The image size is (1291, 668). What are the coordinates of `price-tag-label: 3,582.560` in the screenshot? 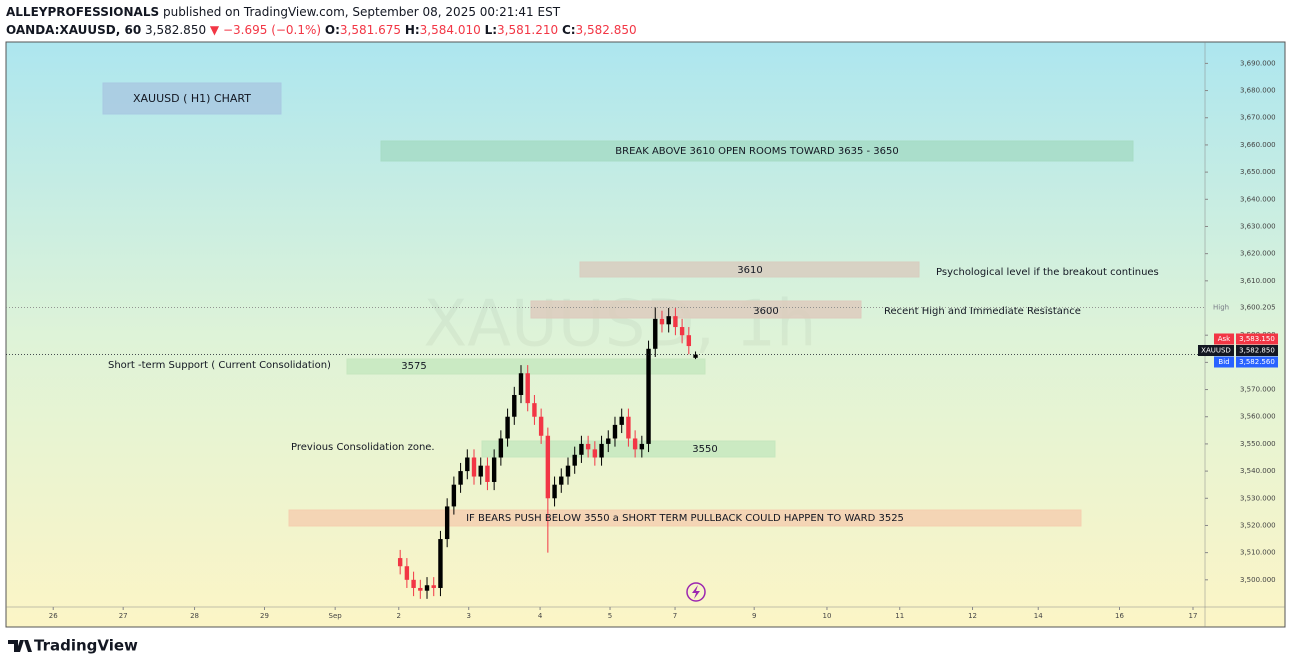 It's located at (1257, 362).